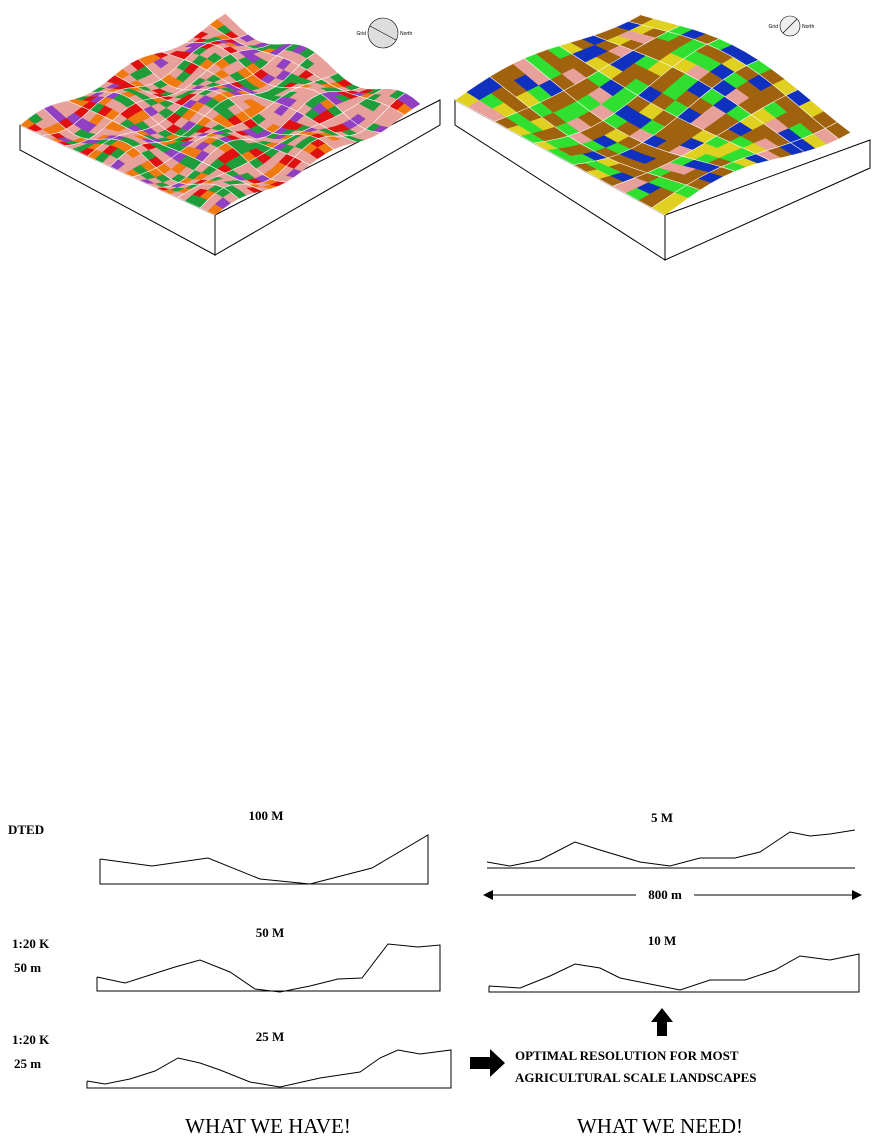 This screenshot has height=1145, width=874. Describe the element at coordinates (662, 1022) in the screenshot. I see `up-arrow` at that location.